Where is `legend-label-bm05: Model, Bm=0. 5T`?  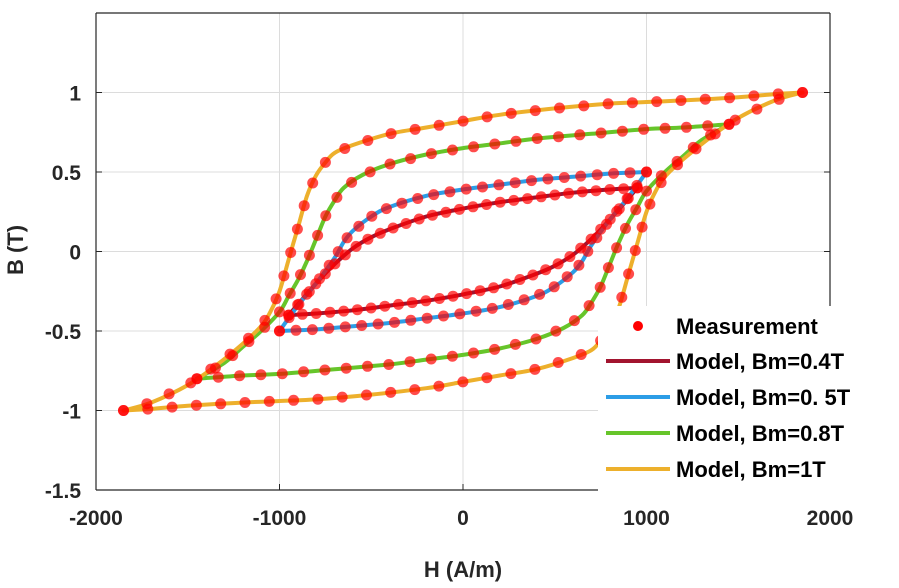
legend-label-bm05: Model, Bm=0. 5T is located at coordinates (763, 397).